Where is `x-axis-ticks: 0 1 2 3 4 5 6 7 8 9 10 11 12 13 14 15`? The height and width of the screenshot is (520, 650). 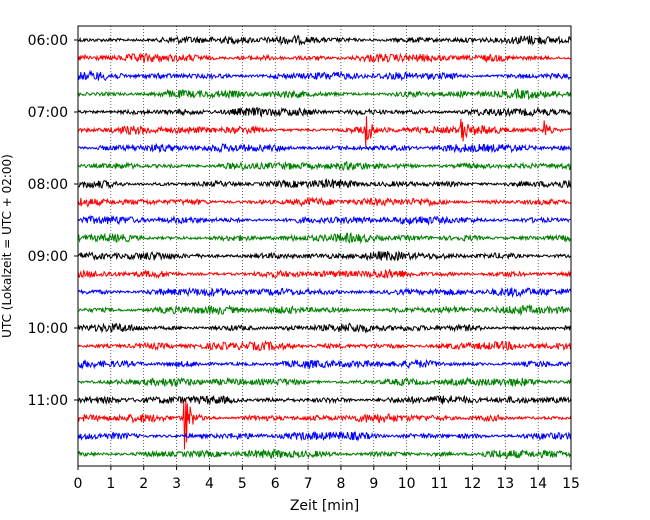 x-axis-ticks: 0 1 2 3 4 5 6 7 8 9 10 11 12 13 14 15 is located at coordinates (327, 479).